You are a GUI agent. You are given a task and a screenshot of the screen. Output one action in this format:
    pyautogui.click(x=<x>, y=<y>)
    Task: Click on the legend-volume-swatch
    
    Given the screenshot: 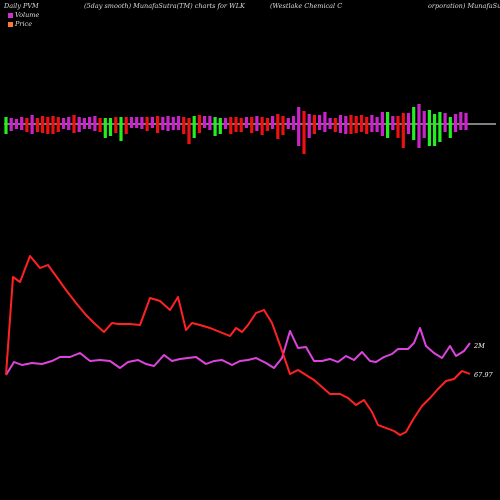 What is the action you would take?
    pyautogui.click(x=10, y=15)
    